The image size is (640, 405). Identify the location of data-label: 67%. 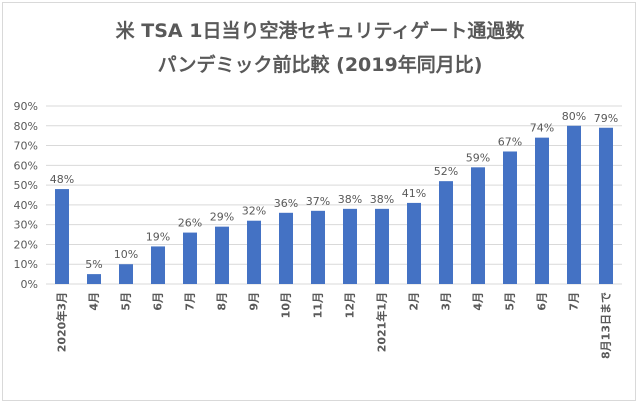
(510, 141).